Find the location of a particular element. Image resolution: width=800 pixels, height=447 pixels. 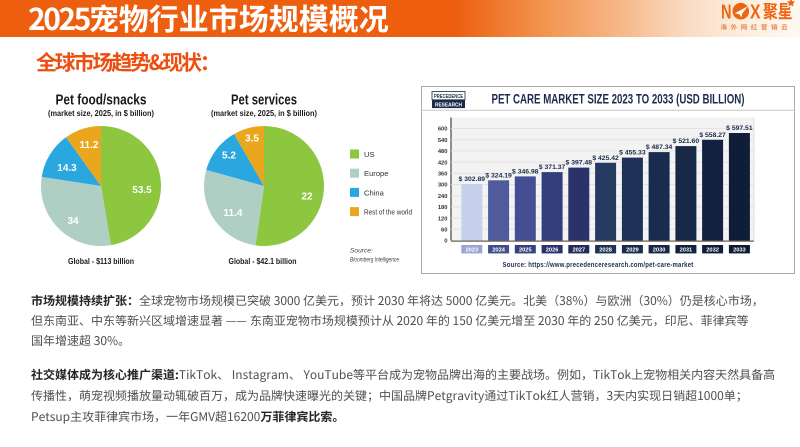

svg-text: 300 is located at coordinates (443, 186).